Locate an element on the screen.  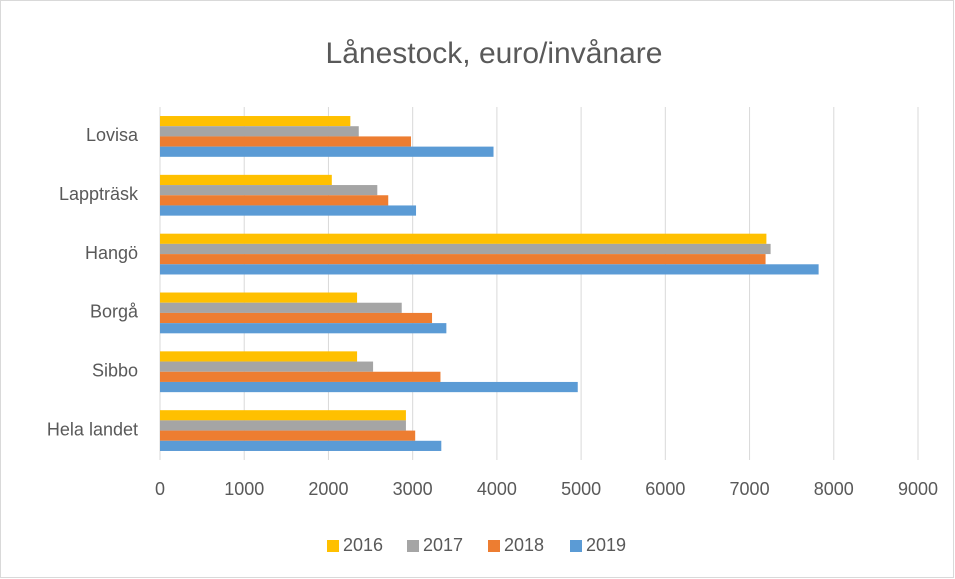
y-tick-label: Hangö is located at coordinates (111, 253).